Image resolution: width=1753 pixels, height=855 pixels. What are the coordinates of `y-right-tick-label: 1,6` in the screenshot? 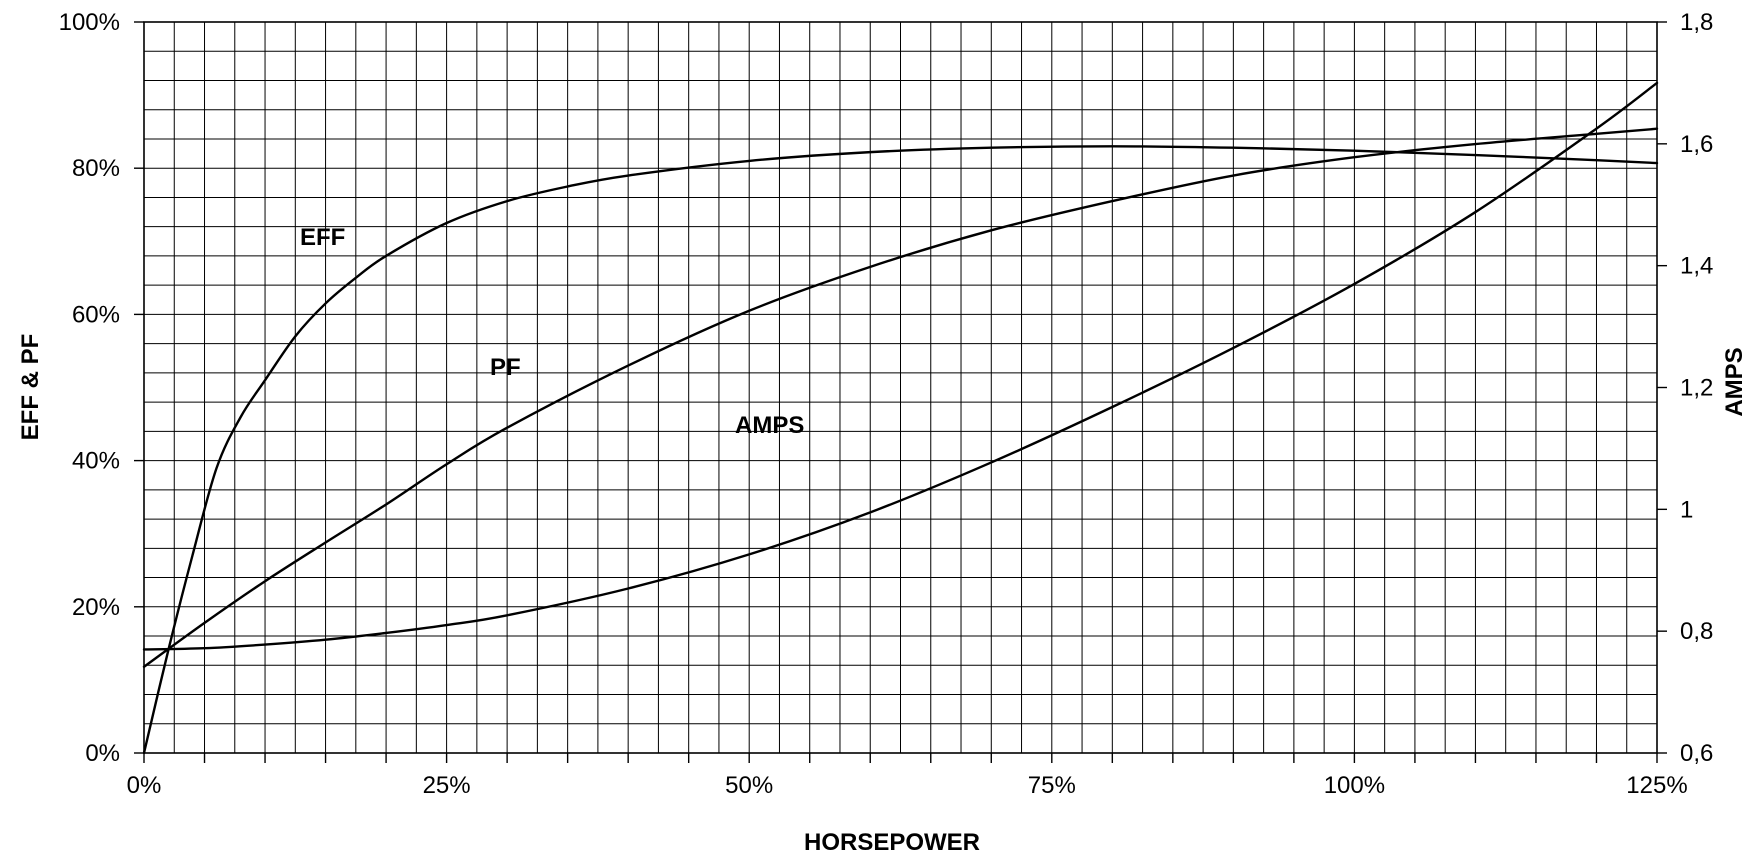 It's located at (1696, 144).